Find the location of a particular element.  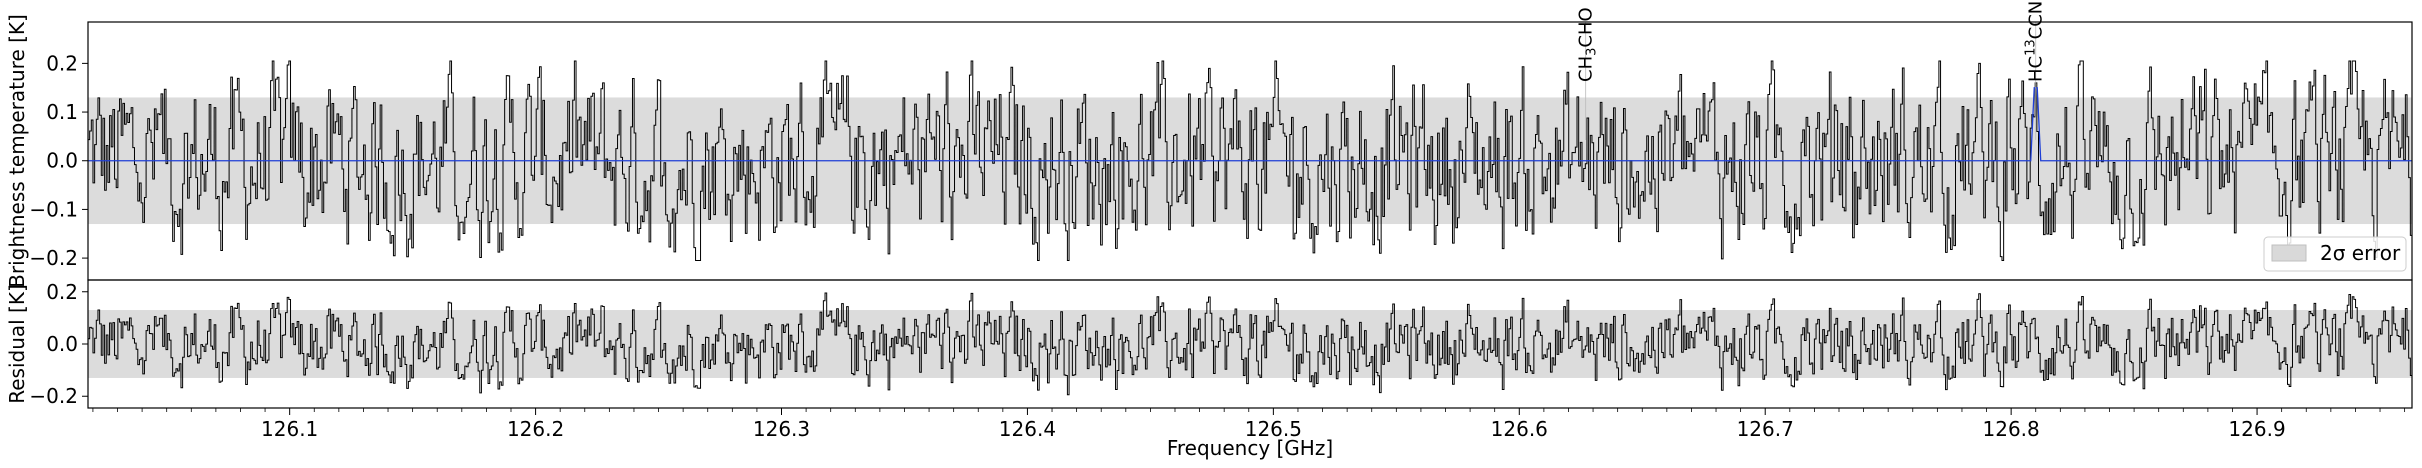

top-ytick-label-3: 0.1 is located at coordinates (62, 112).